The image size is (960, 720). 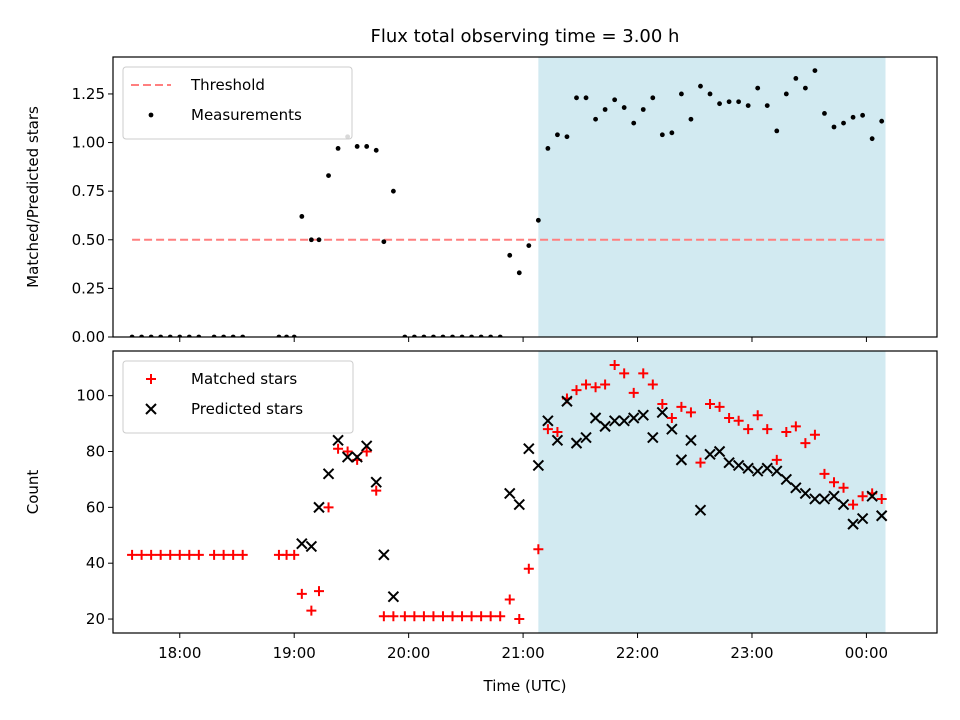 I want to click on y-tick-label: 100, so click(x=90, y=396).